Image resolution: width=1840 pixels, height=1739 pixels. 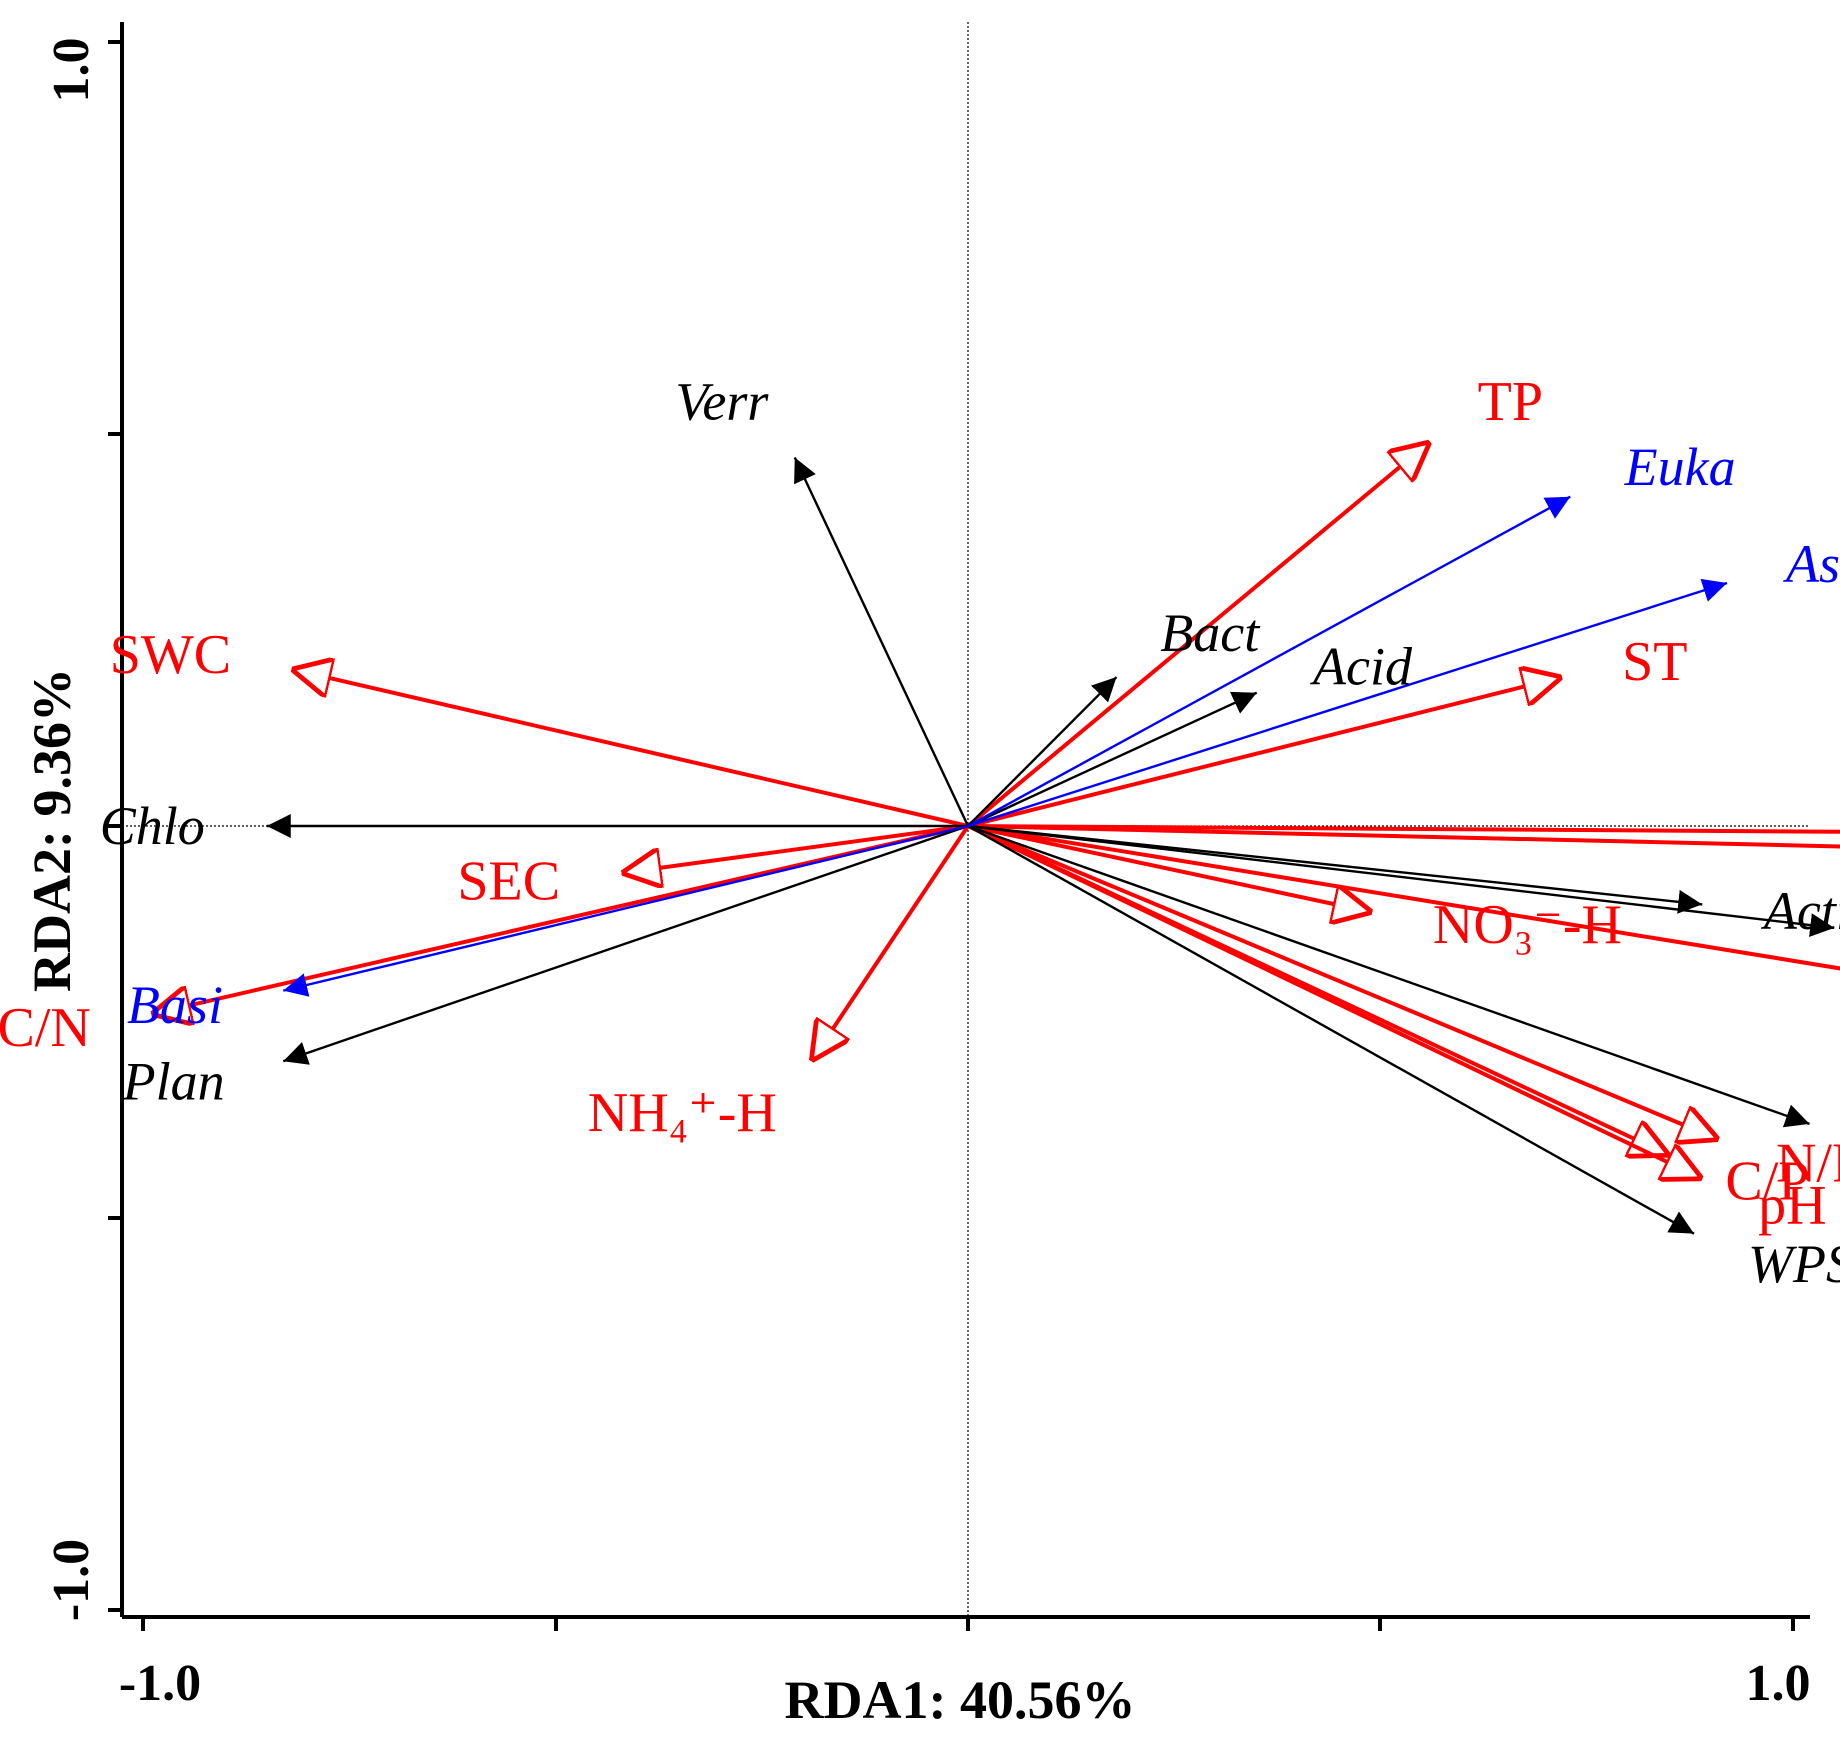 I want to click on taxon-label-basi: Basi, so click(x=175, y=1005).